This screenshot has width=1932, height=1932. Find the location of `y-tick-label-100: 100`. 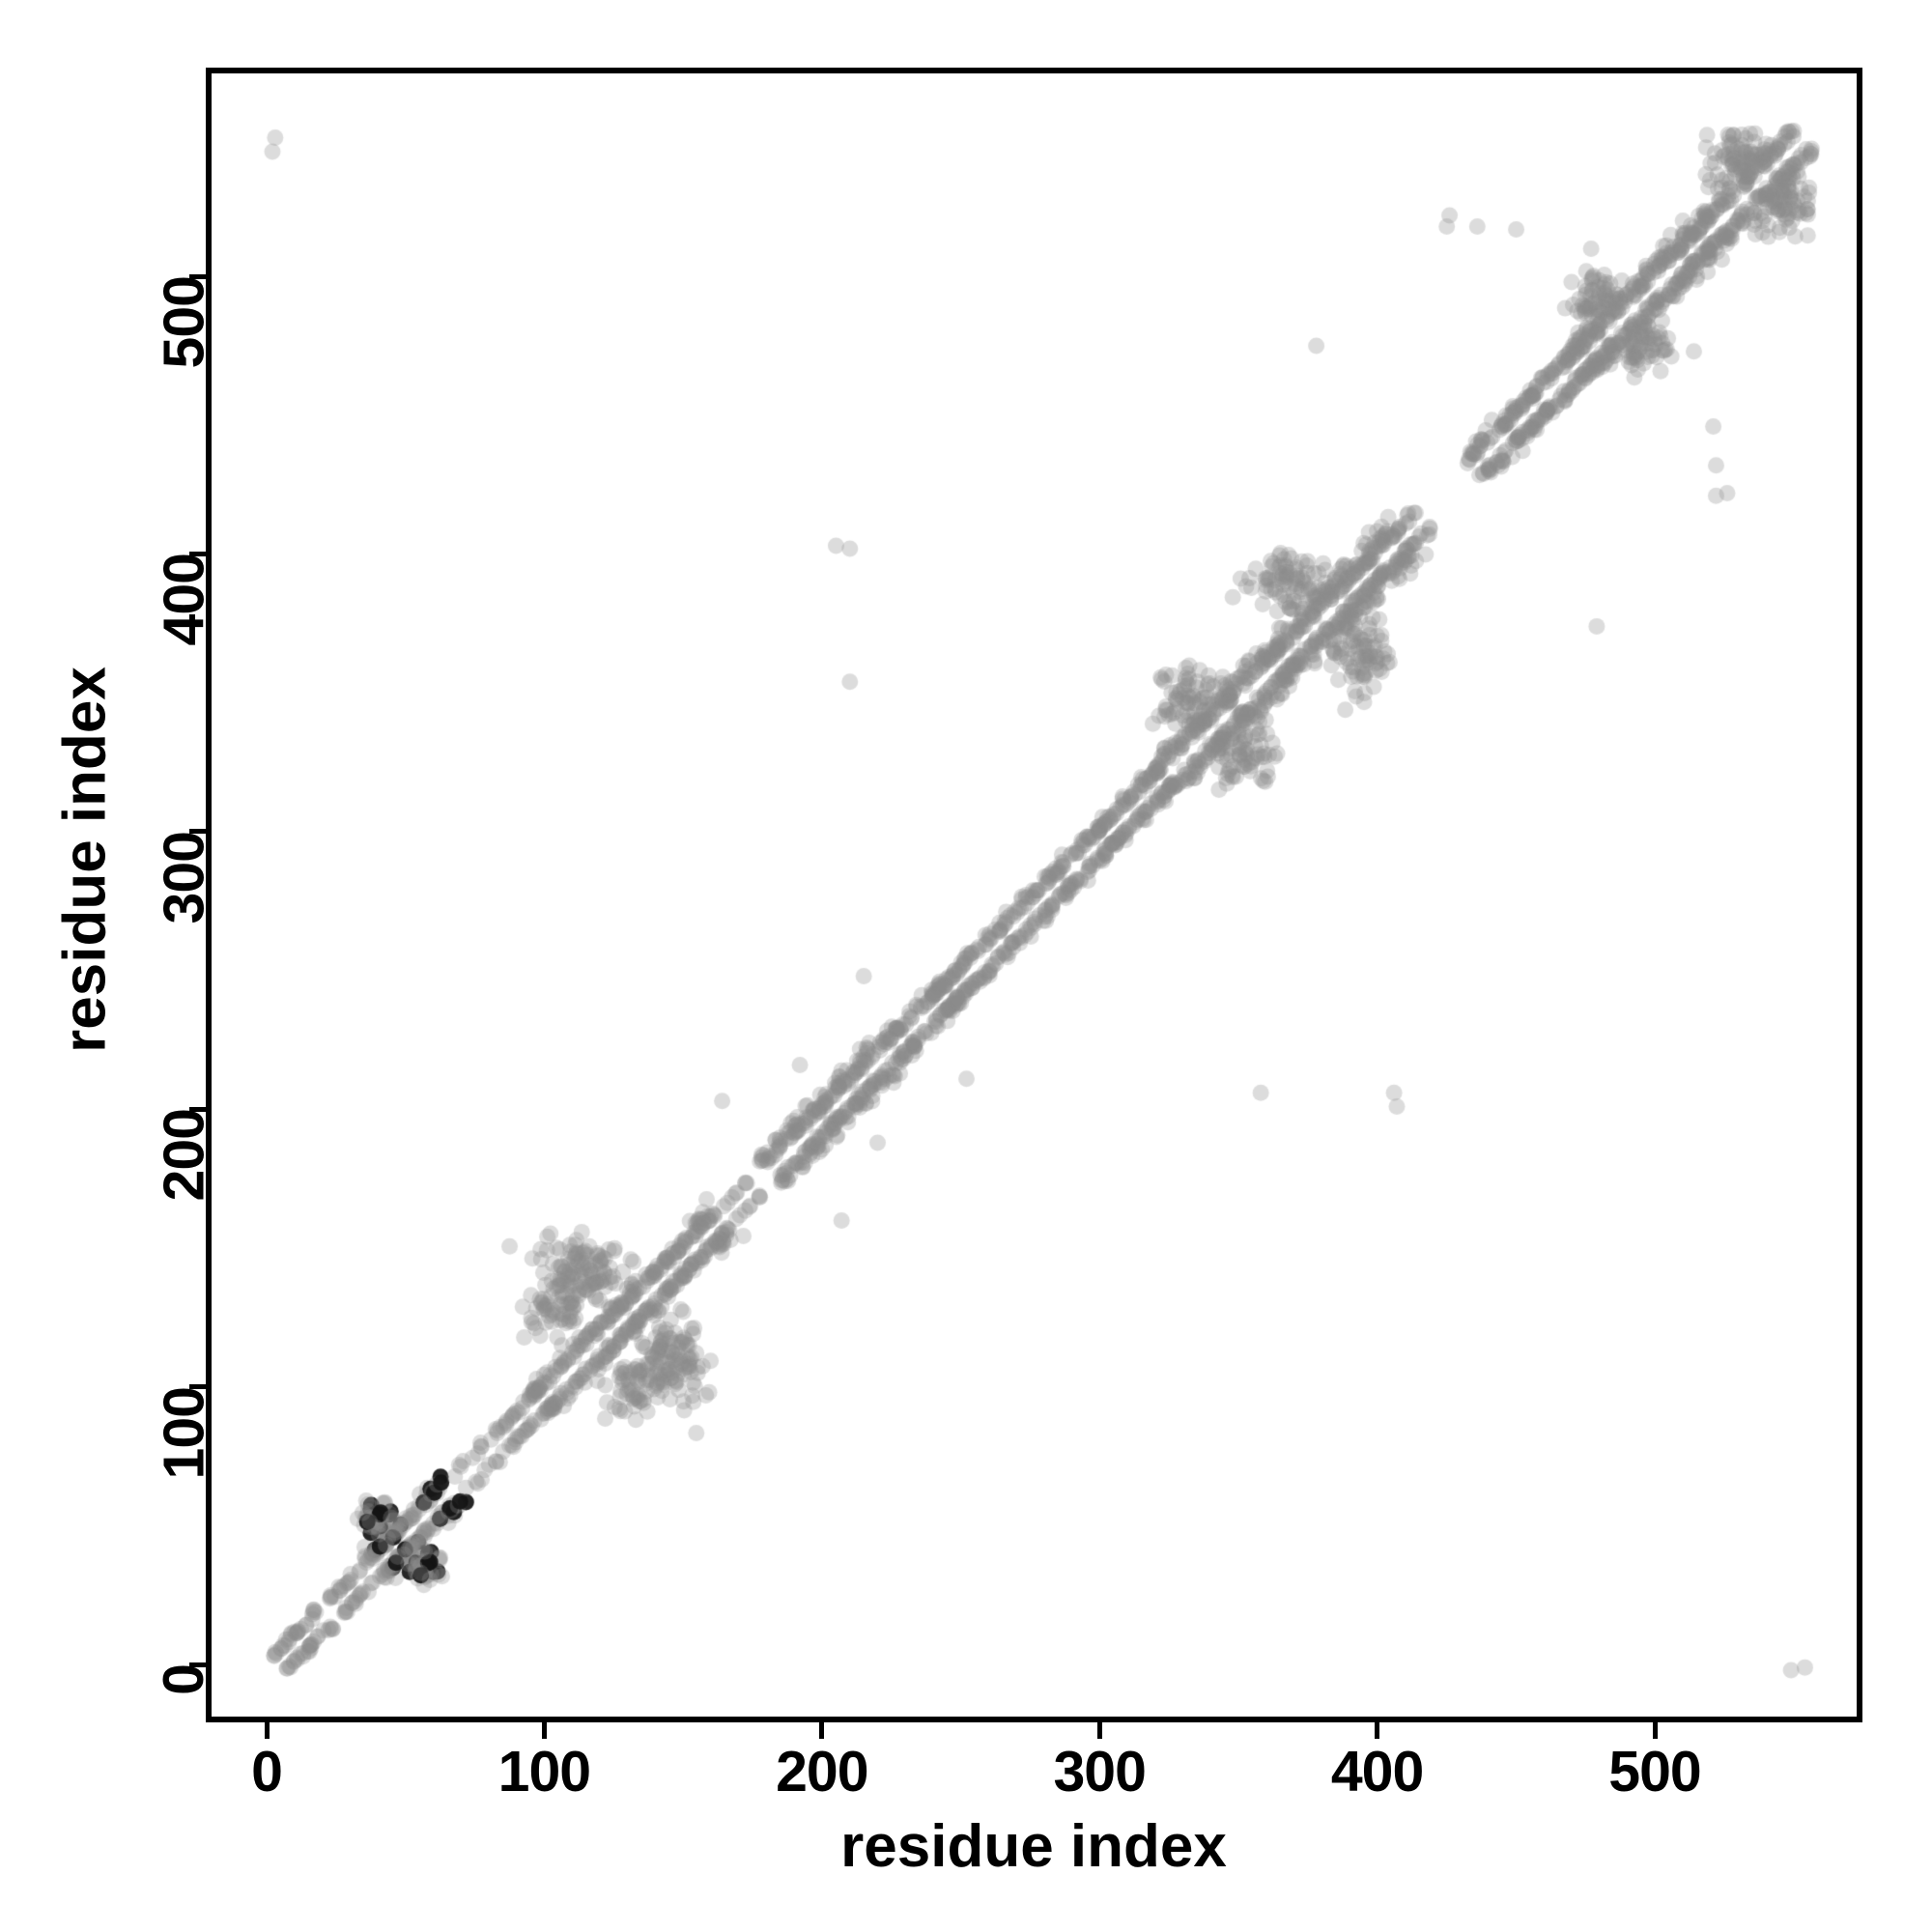

y-tick-label-100: 100 is located at coordinates (183, 1433).